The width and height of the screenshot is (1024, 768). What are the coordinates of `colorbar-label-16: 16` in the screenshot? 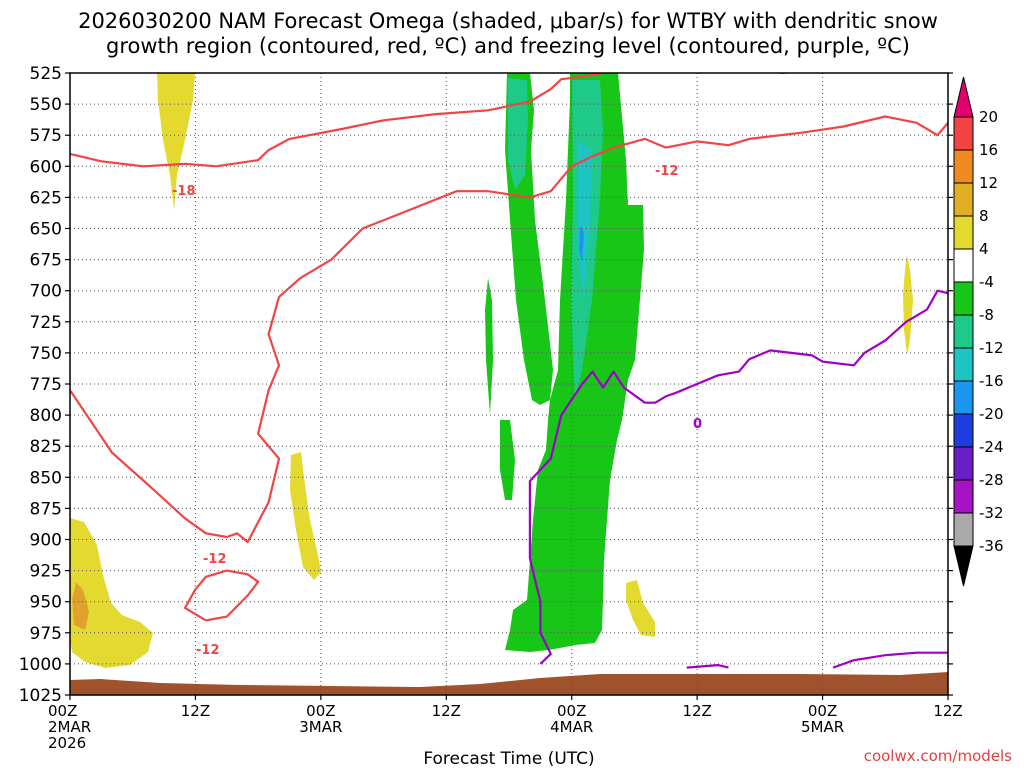 It's located at (988, 150).